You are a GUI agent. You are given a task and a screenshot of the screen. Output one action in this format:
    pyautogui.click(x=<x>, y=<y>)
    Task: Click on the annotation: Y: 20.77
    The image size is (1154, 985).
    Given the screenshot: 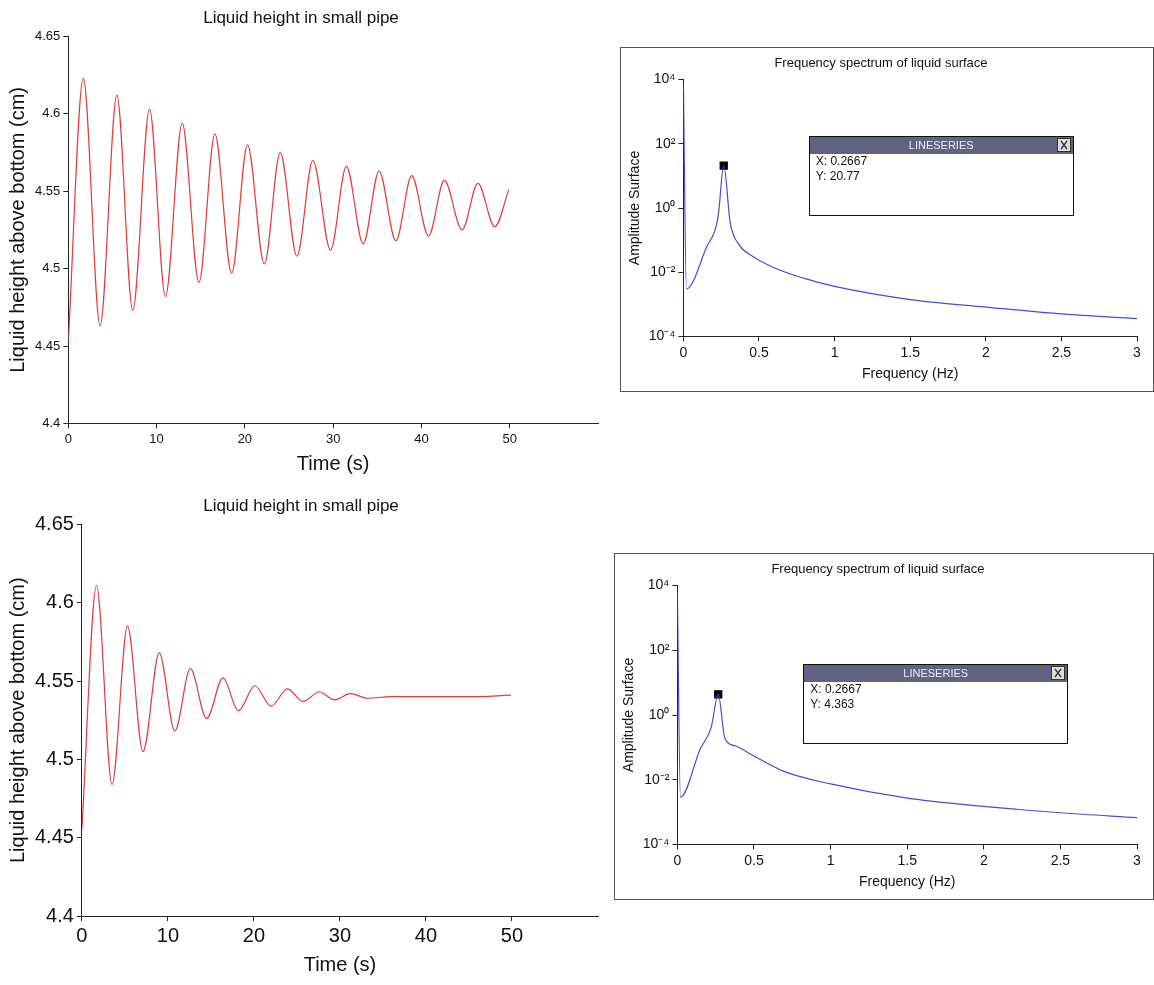 What is the action you would take?
    pyautogui.click(x=837, y=176)
    